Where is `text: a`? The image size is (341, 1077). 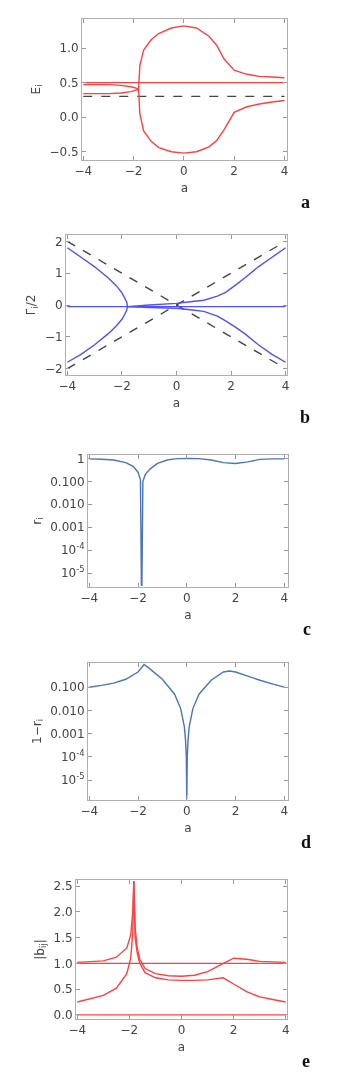
text: a is located at coordinates (305, 202).